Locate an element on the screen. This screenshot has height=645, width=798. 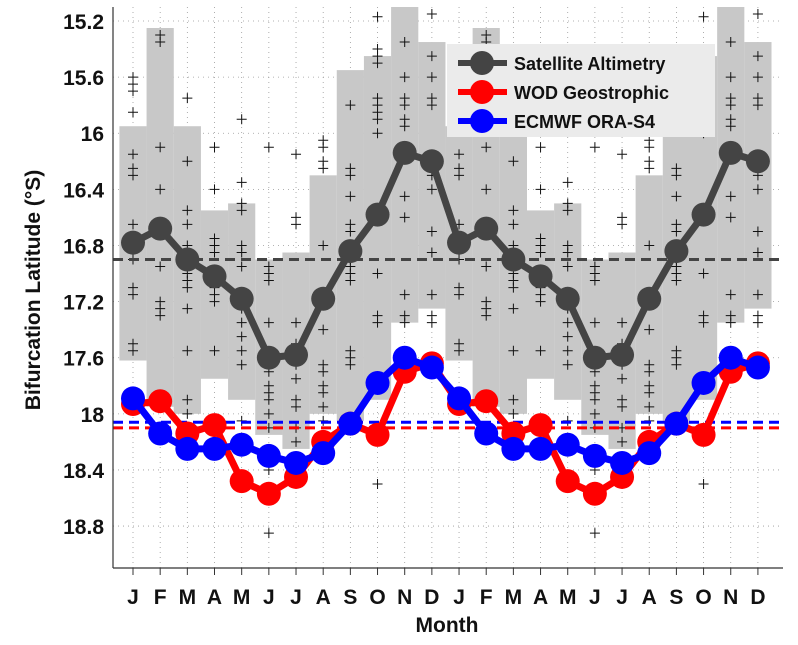
x-tick-label: D is located at coordinates (431, 597).